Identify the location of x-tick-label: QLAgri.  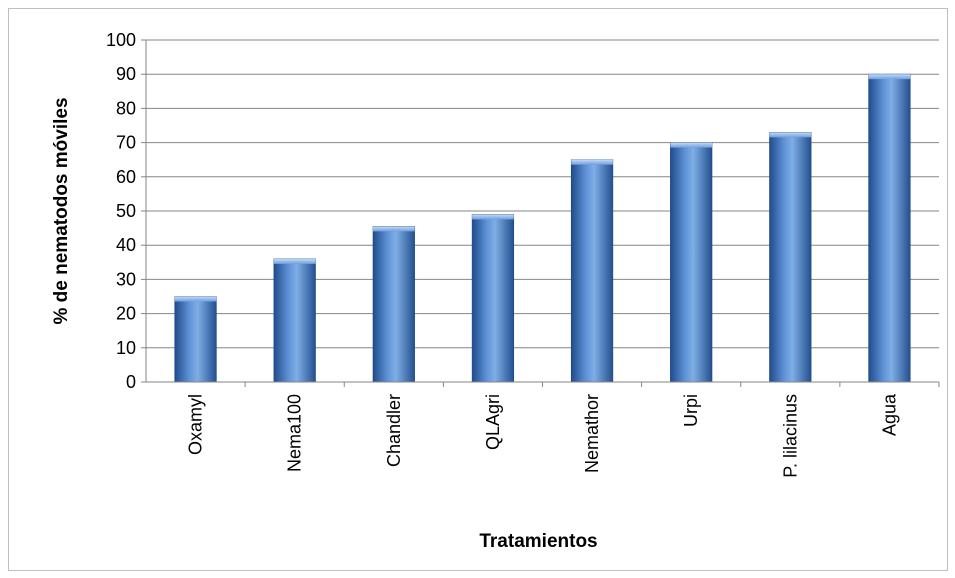
(493, 422).